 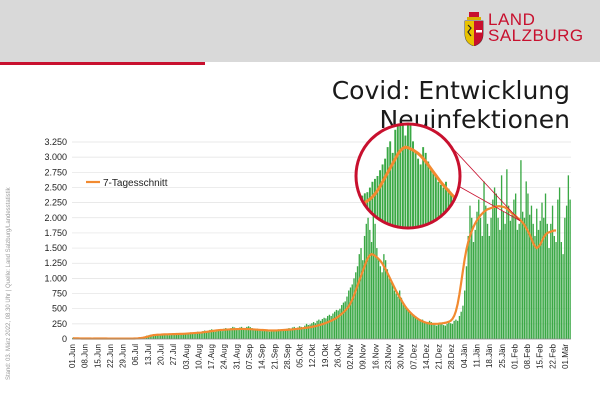 What do you see at coordinates (160, 355) in the screenshot?
I see `x-tick-label: 20.Jul` at bounding box center [160, 355].